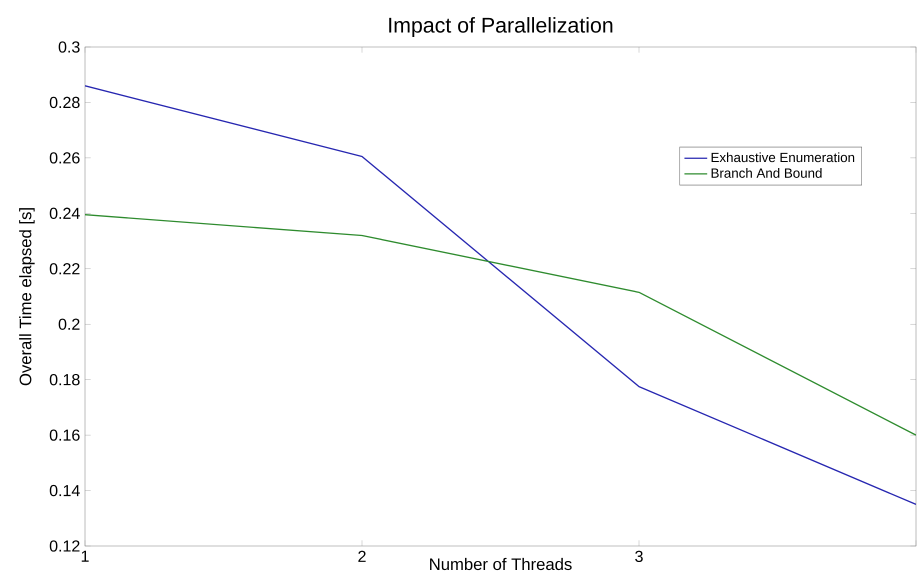  I want to click on y-tick-label: 0.3, so click(69, 47).